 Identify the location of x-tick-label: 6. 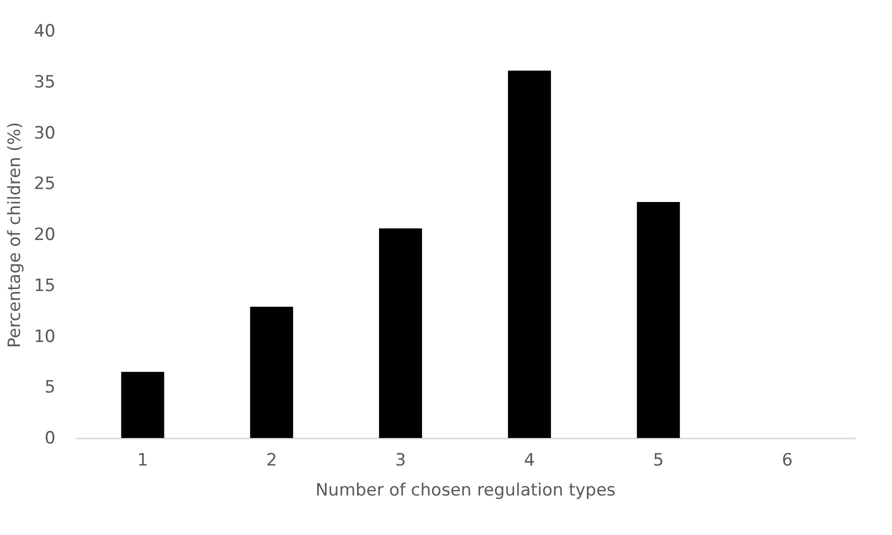
(787, 460).